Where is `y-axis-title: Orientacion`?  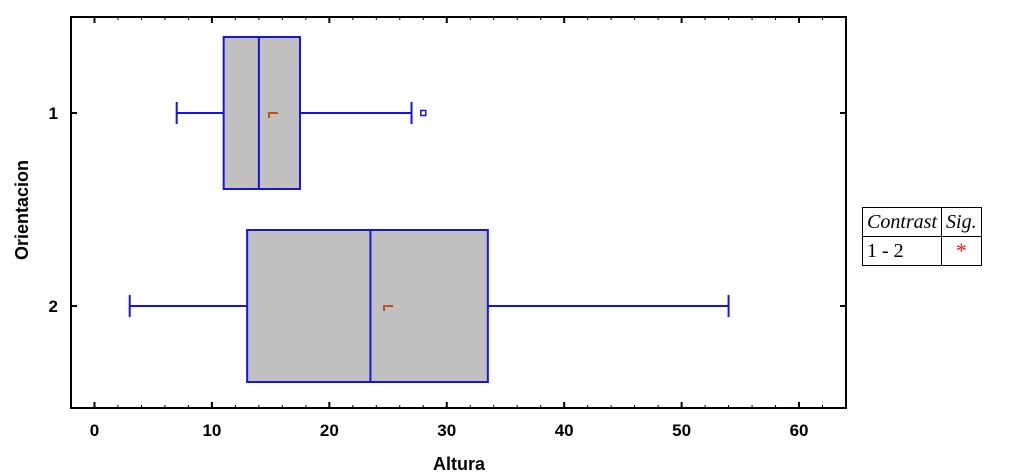 y-axis-title: Orientacion is located at coordinates (22, 210).